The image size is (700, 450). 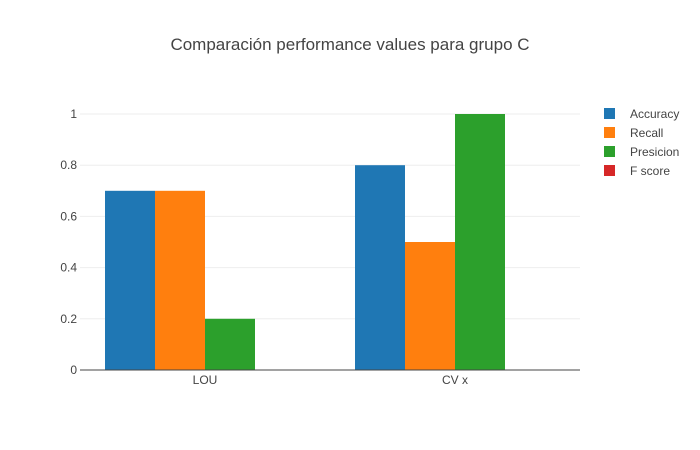 I want to click on x-tick-label: LOU, so click(x=205, y=380).